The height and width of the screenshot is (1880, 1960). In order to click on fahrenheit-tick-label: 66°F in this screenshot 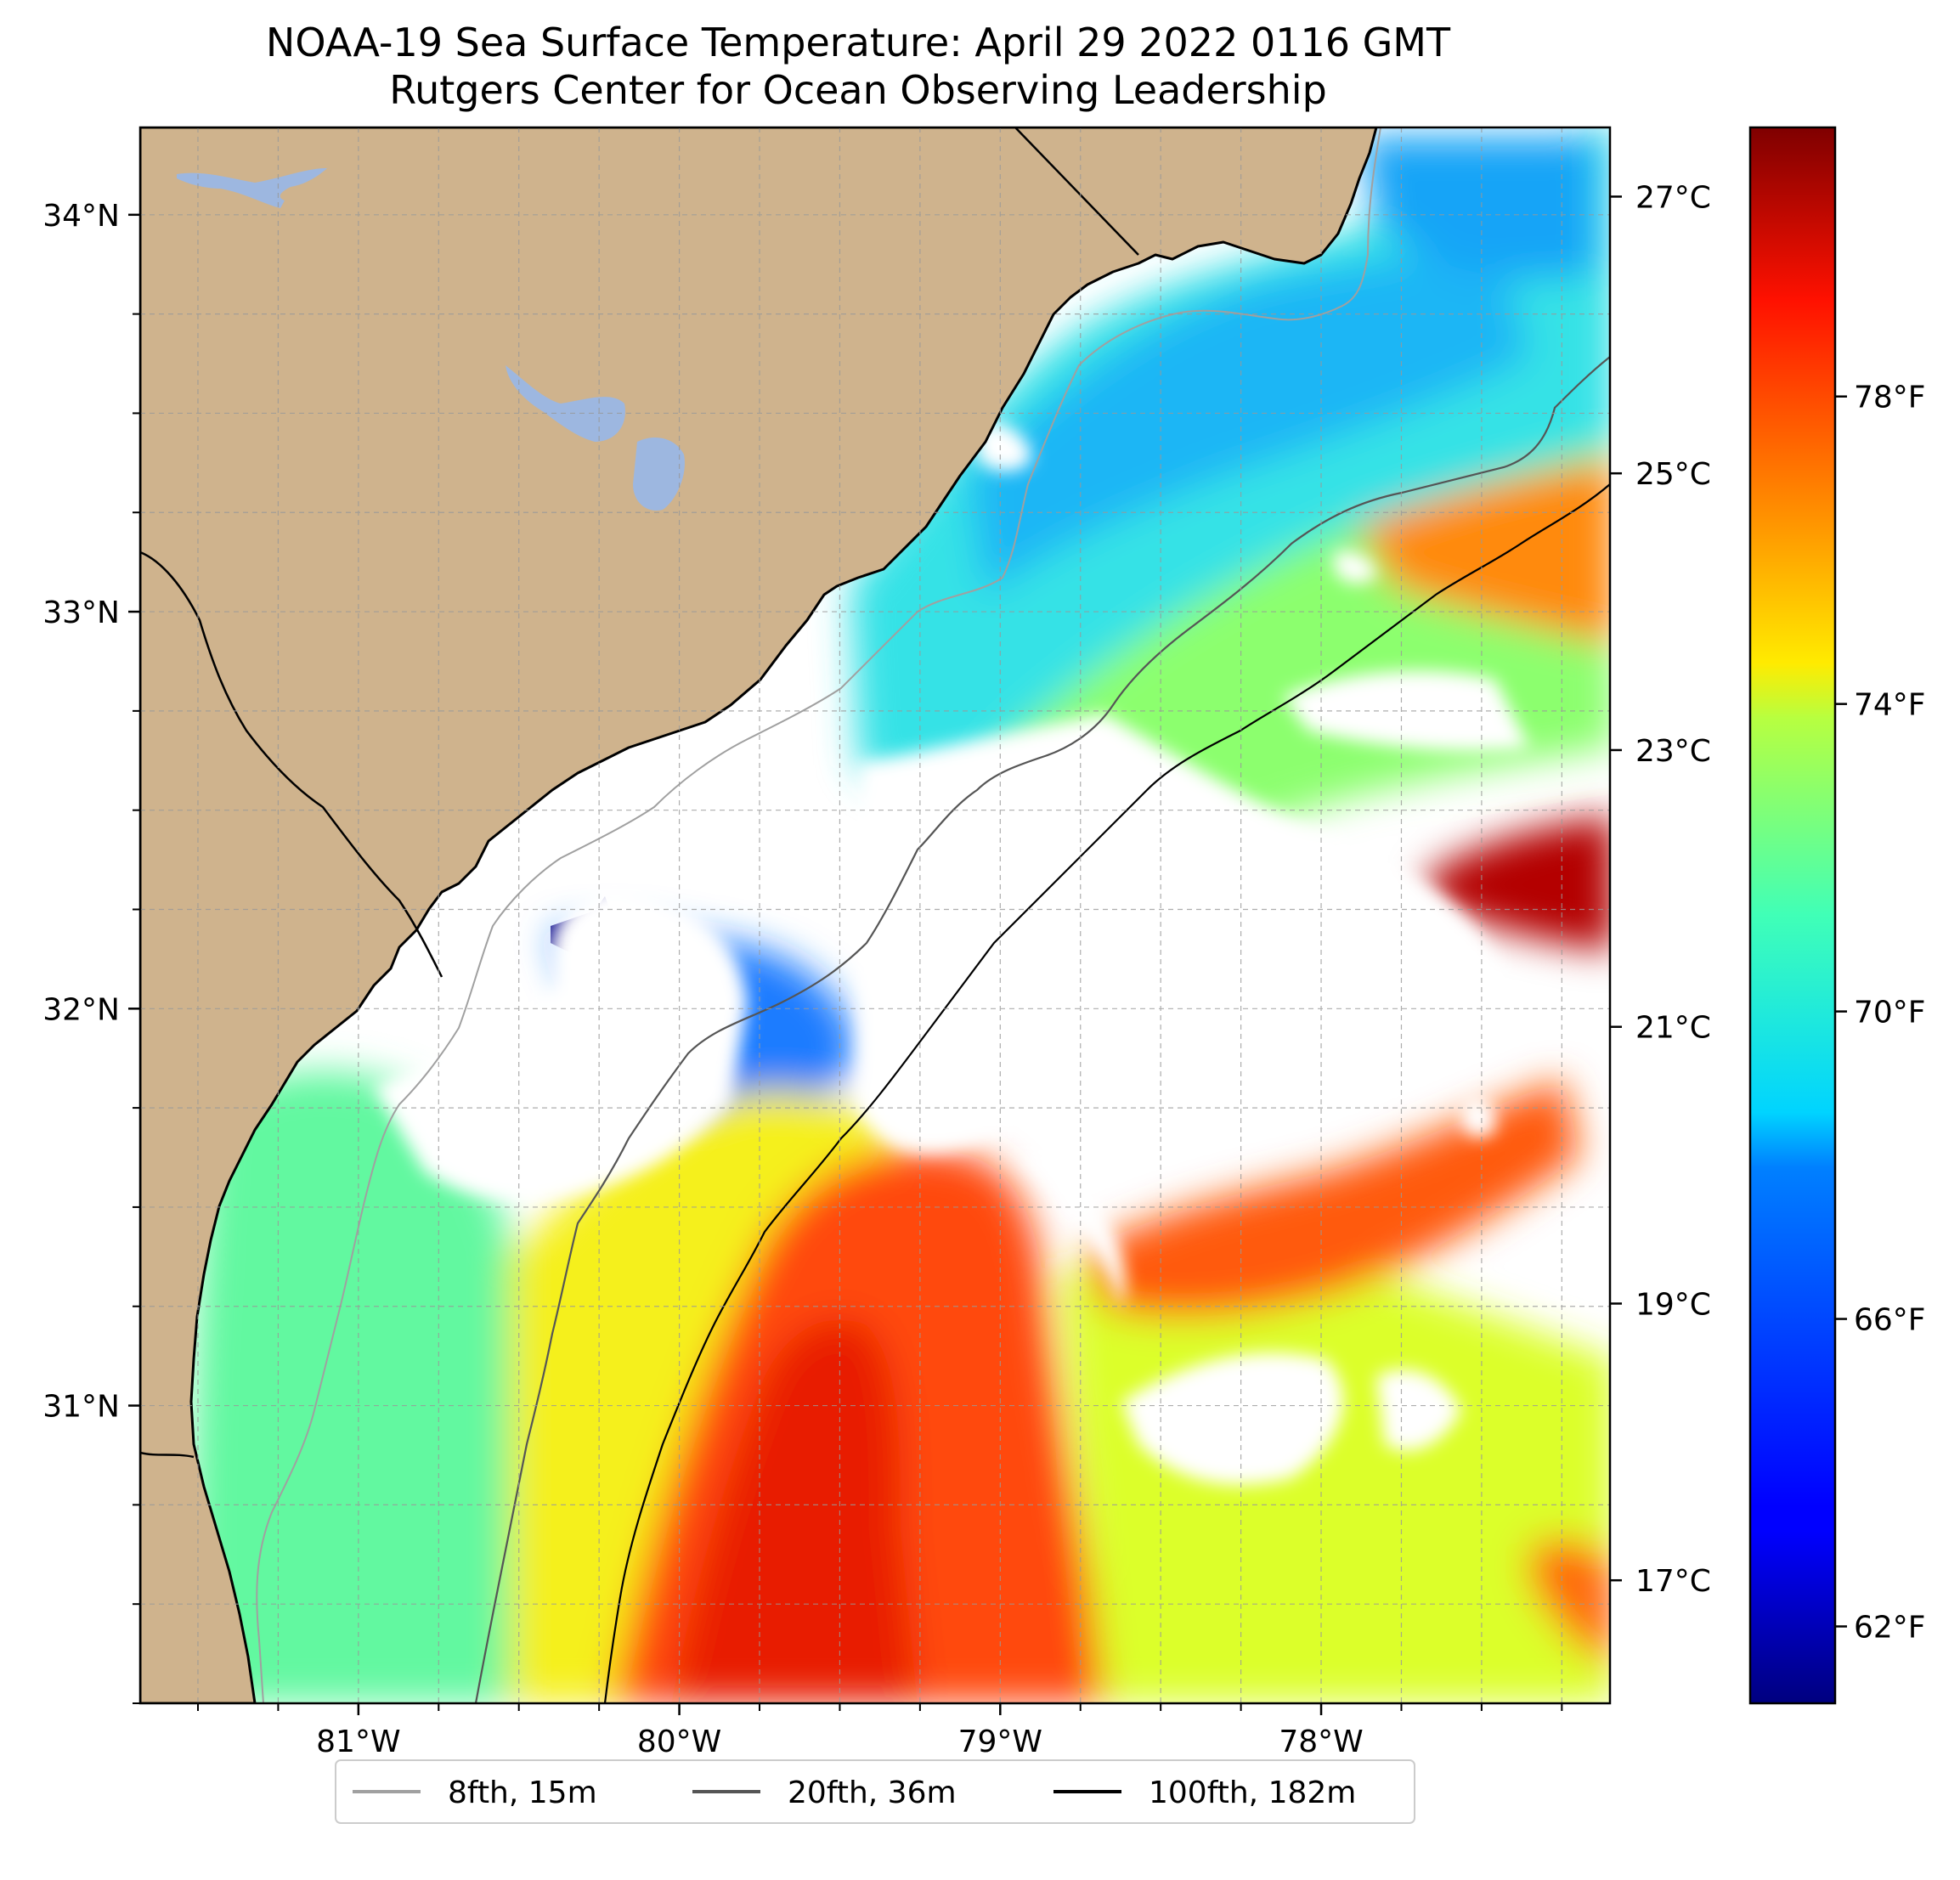, I will do `click(1890, 1321)`.